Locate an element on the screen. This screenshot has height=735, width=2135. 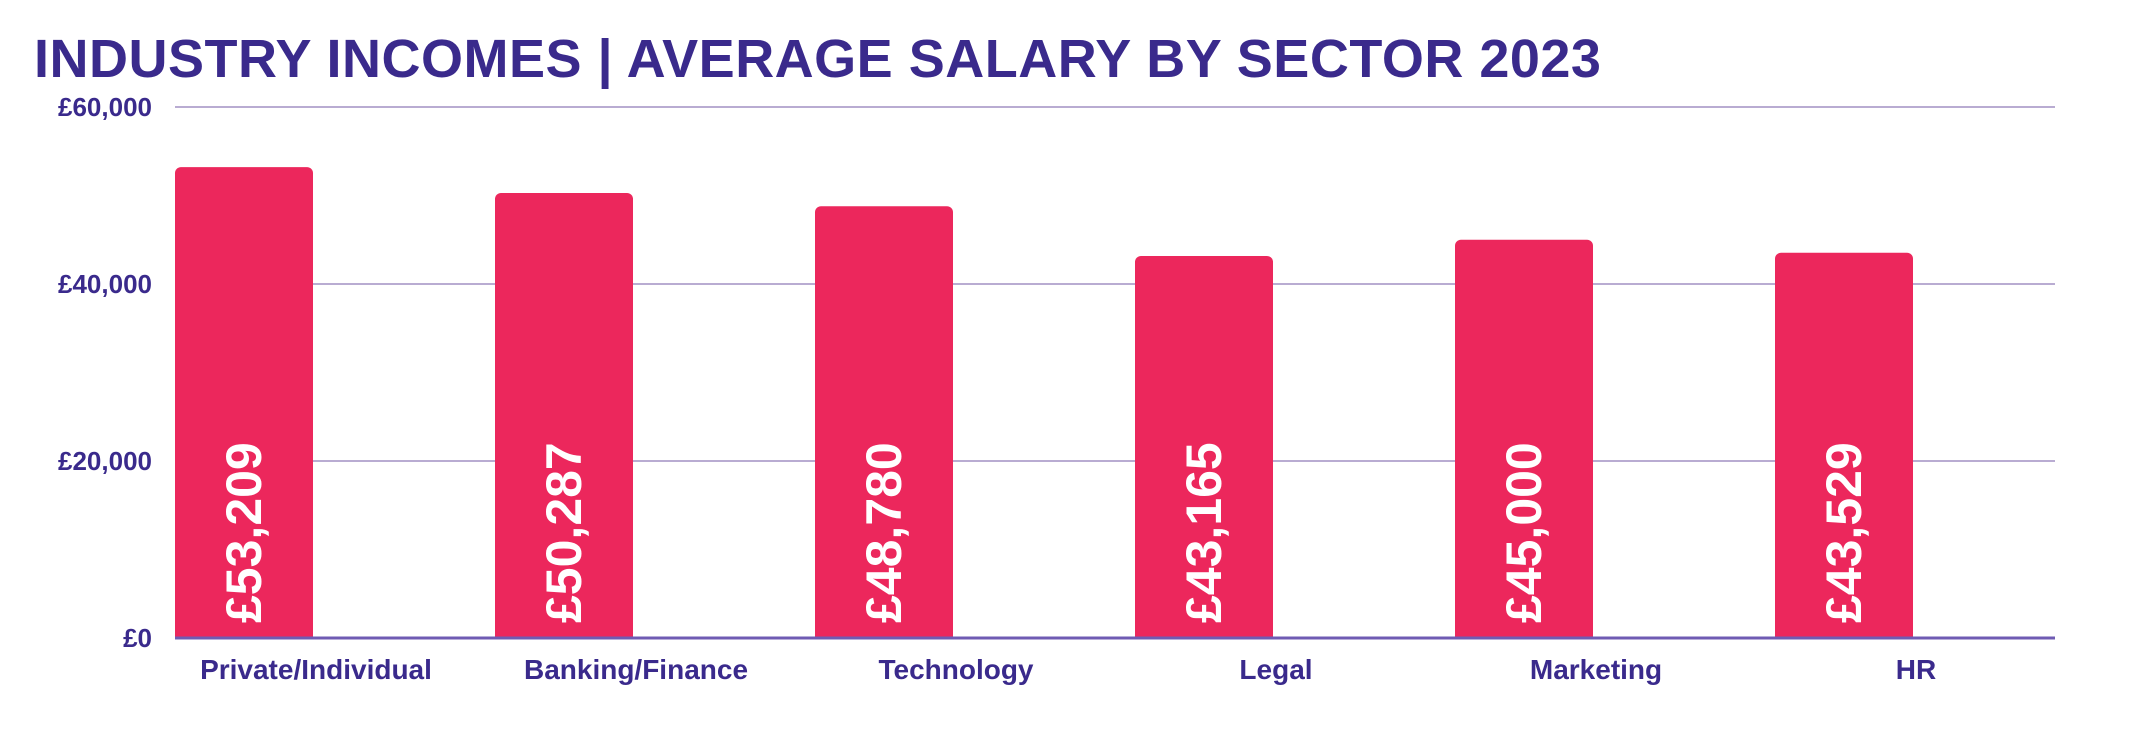
x-tick-label: Private/Individual is located at coordinates (316, 669).